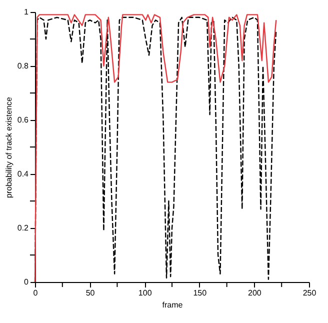  What do you see at coordinates (173, 305) in the screenshot?
I see `x-axis-title: frame` at bounding box center [173, 305].